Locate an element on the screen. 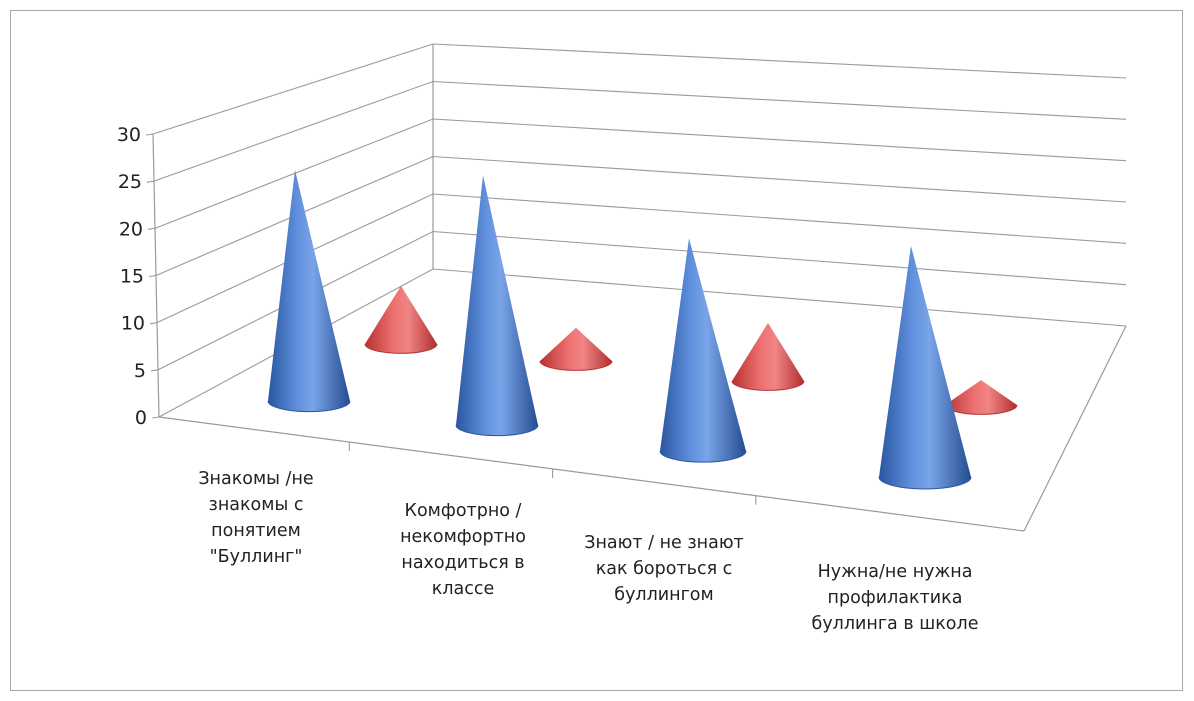 Image resolution: width=1194 pixels, height=701 pixels. gridline is located at coordinates (639, 89).